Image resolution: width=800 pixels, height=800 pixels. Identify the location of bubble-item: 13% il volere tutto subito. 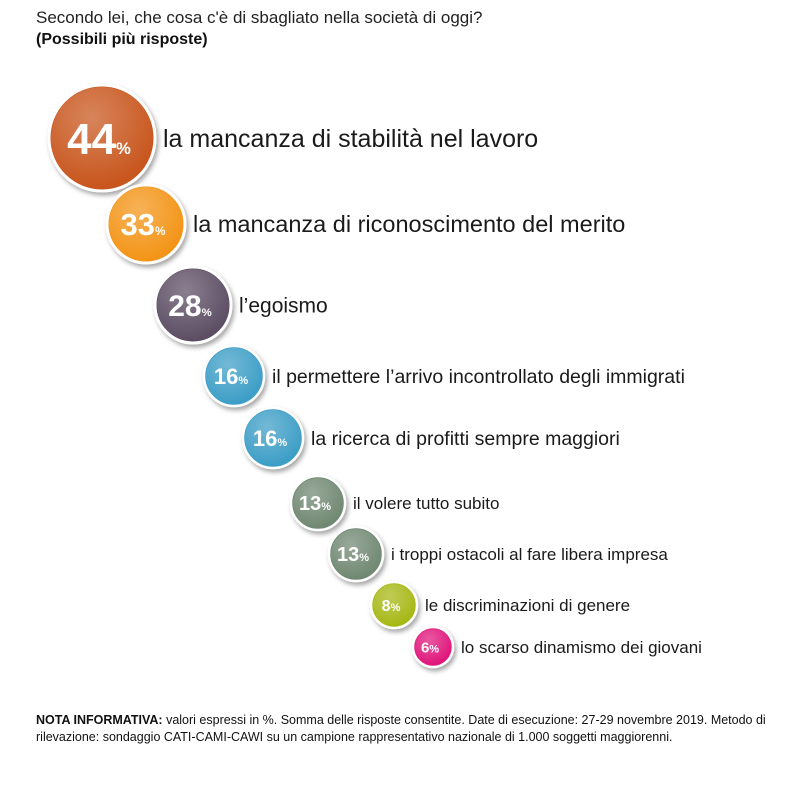
(394, 503).